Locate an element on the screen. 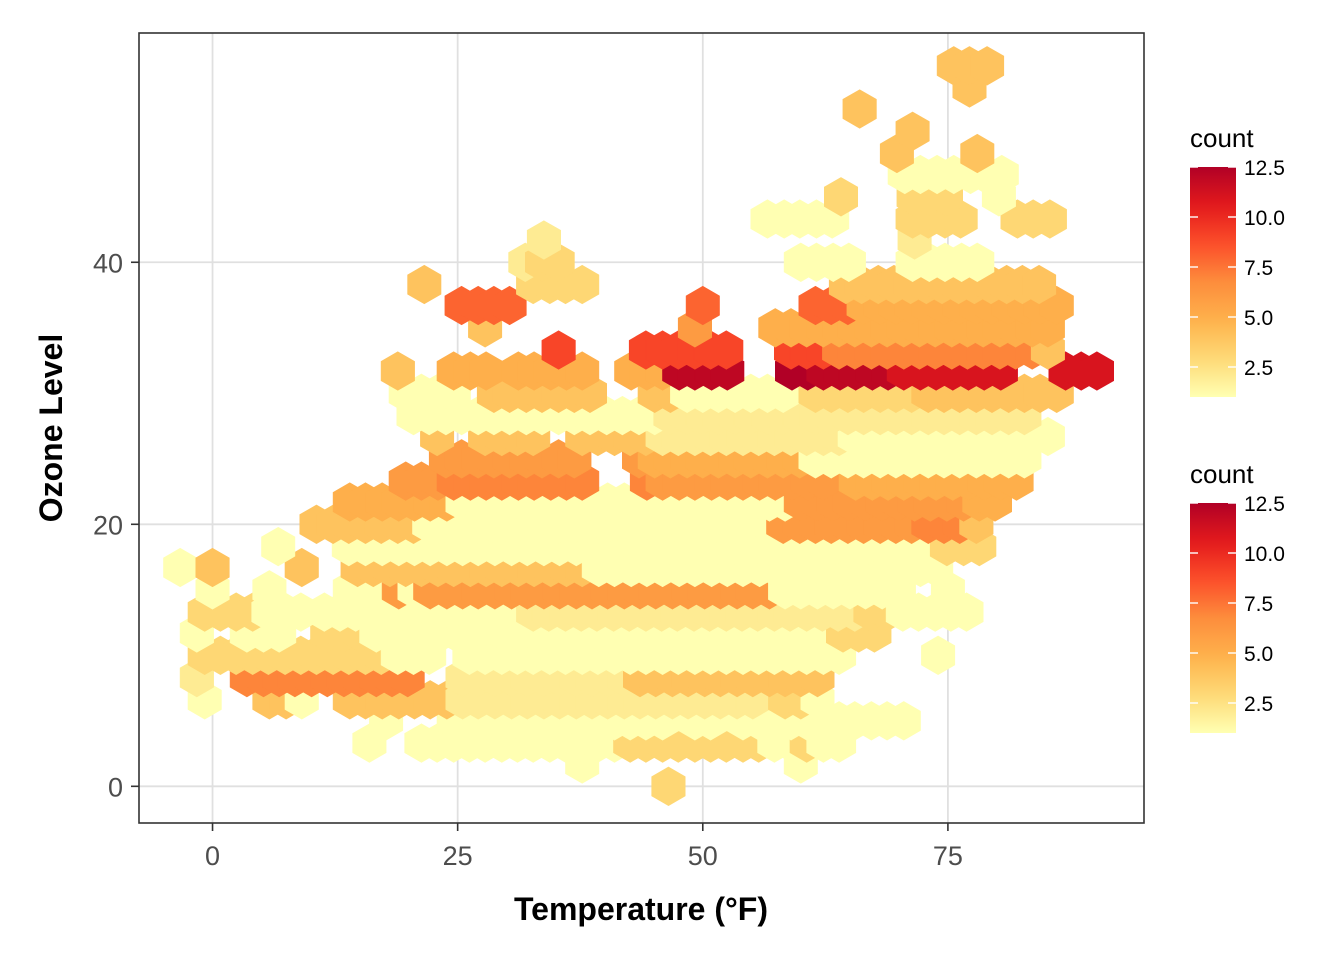 The image size is (1344, 960). legend-1: count 2.5 5.0 7.5 10.0 12.5 is located at coordinates (1237, 260).